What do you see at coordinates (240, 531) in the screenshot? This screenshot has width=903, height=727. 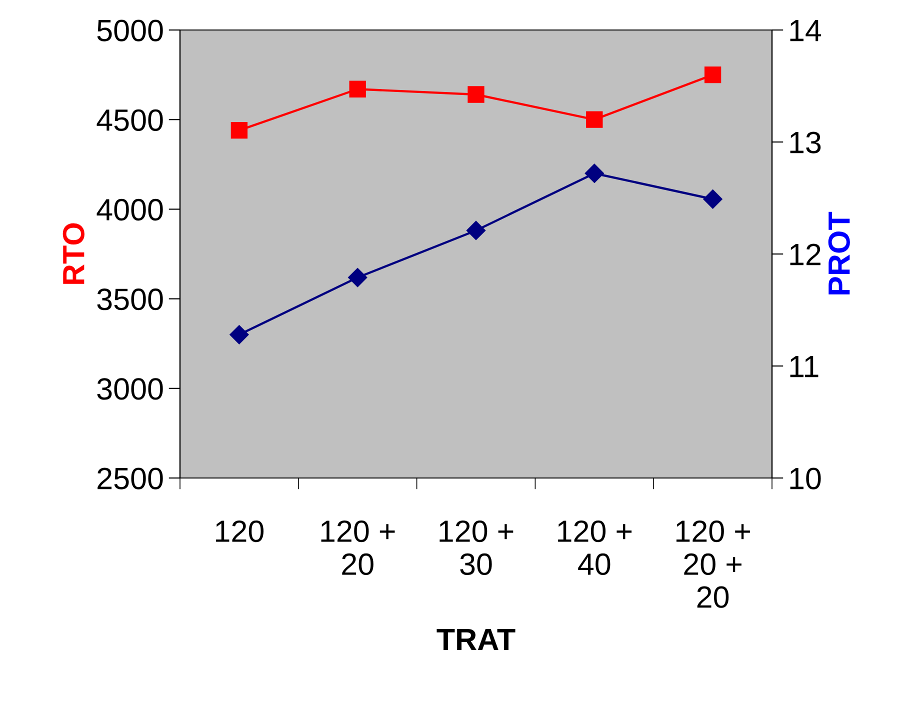 I see `x-tick-label: 120` at bounding box center [240, 531].